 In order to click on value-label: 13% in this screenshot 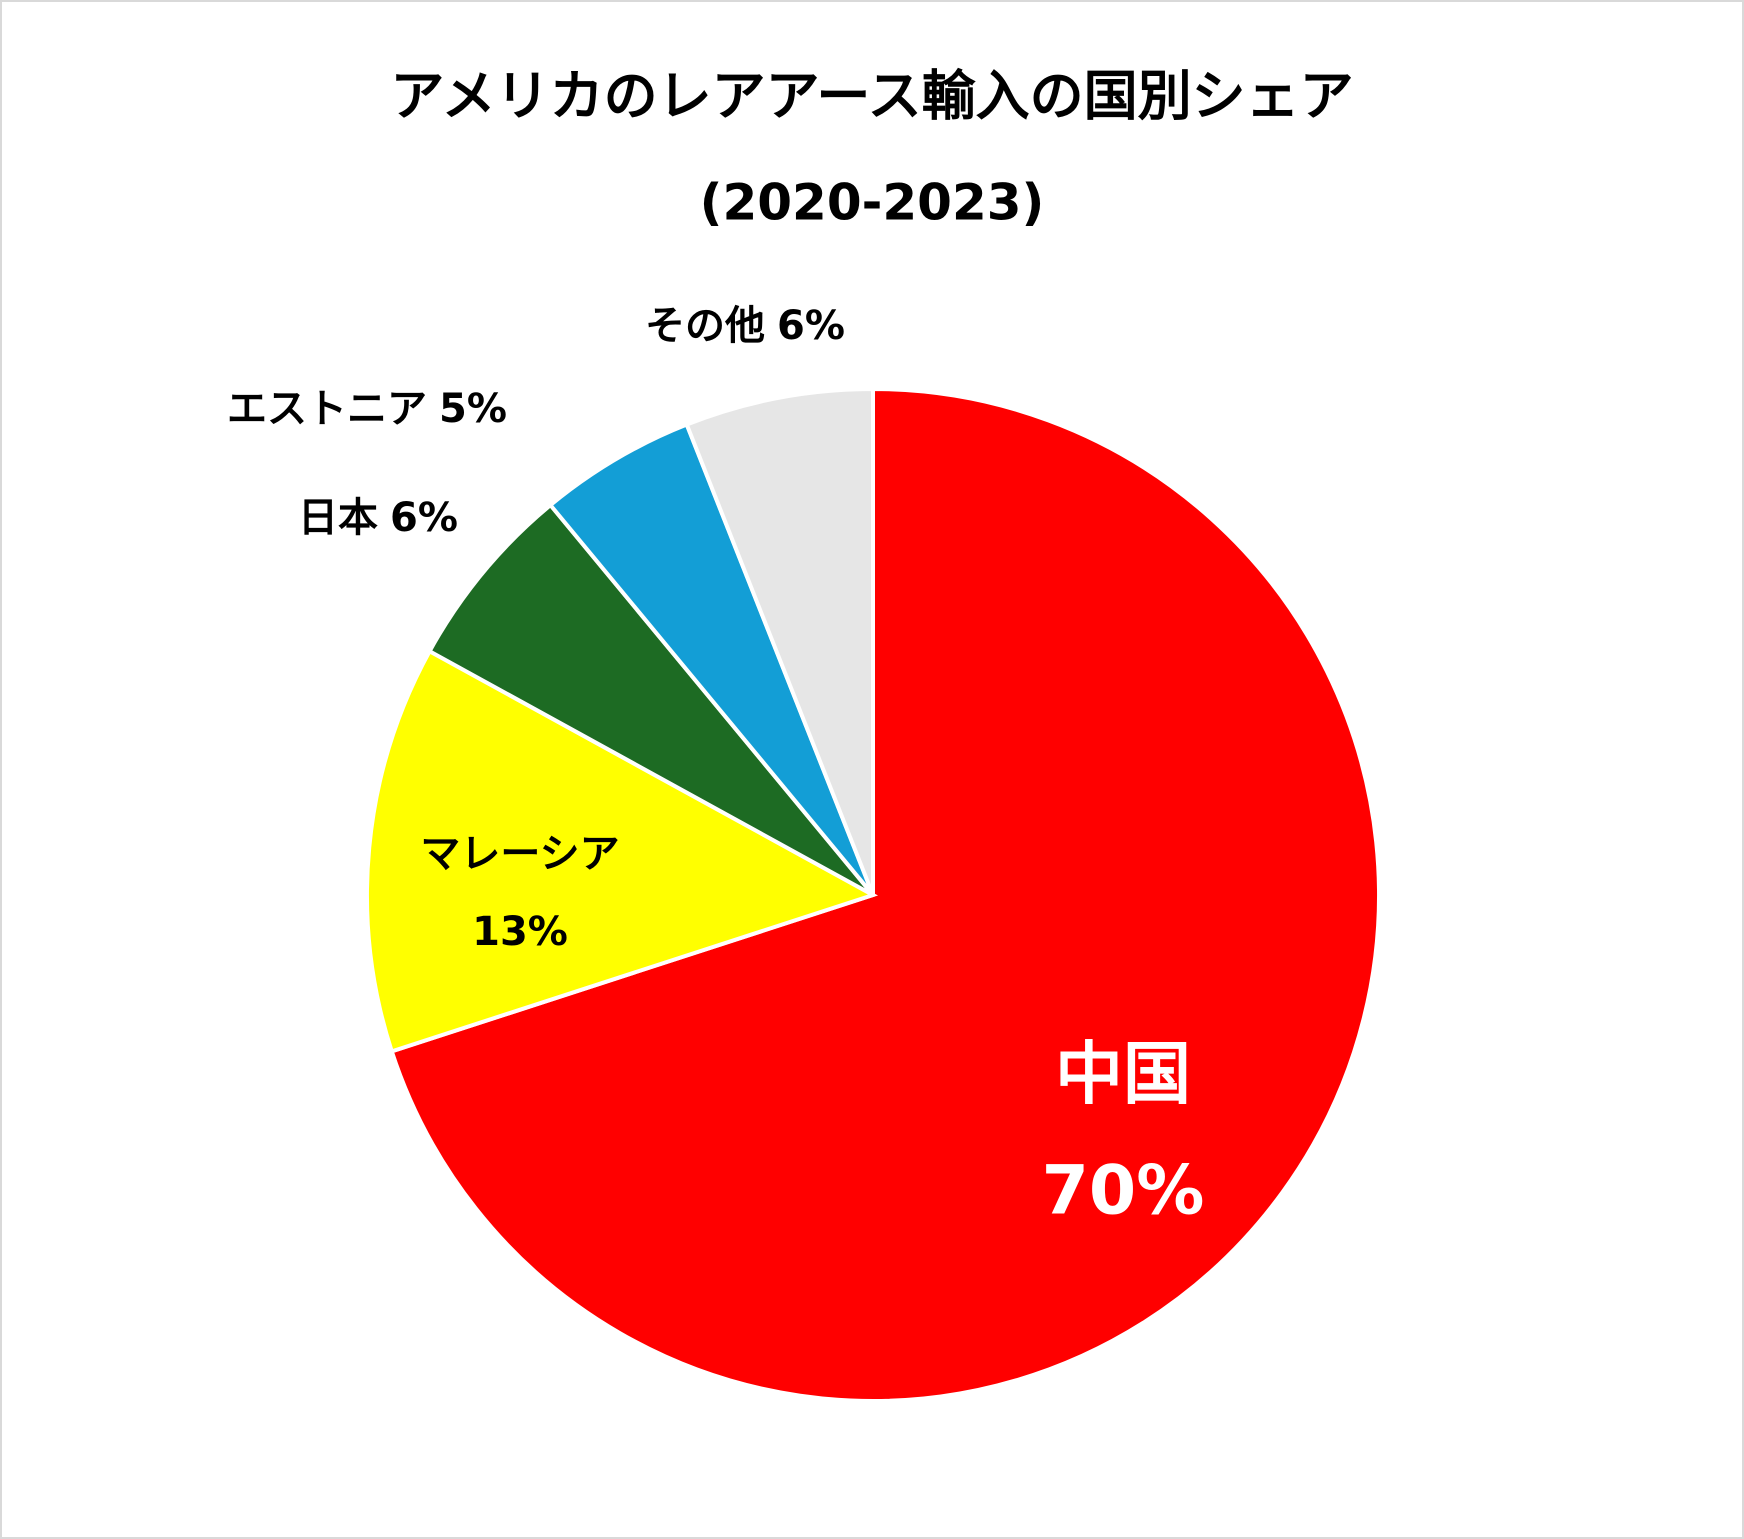, I will do `click(520, 932)`.